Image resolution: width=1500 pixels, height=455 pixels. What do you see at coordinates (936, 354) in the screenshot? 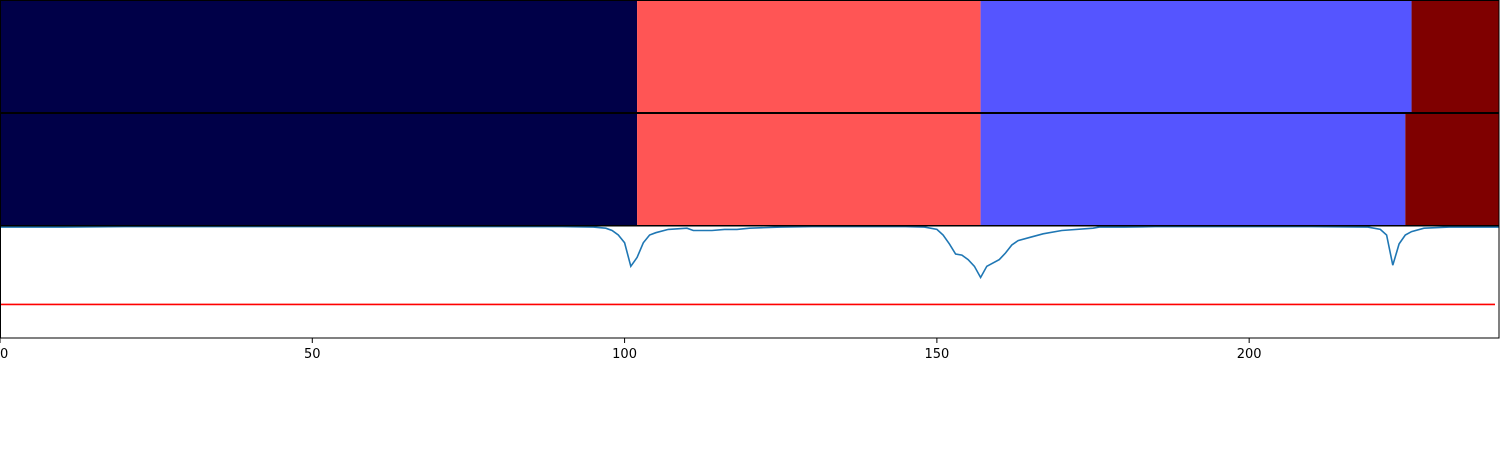
I see `x-tick-label-3: 150` at bounding box center [936, 354].